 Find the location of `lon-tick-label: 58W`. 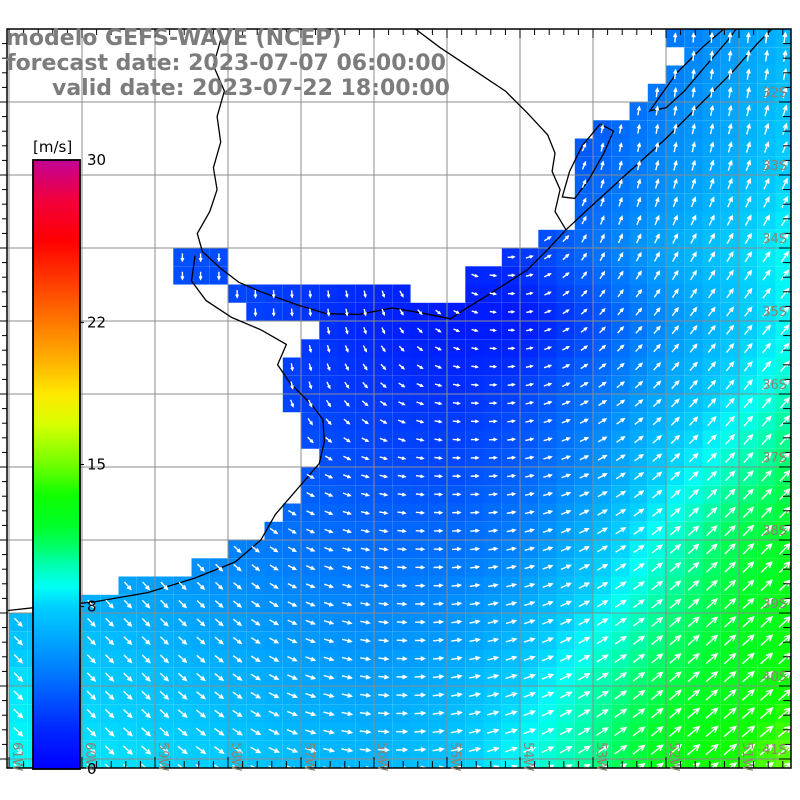

lon-tick-label: 58W is located at coordinates (235, 757).